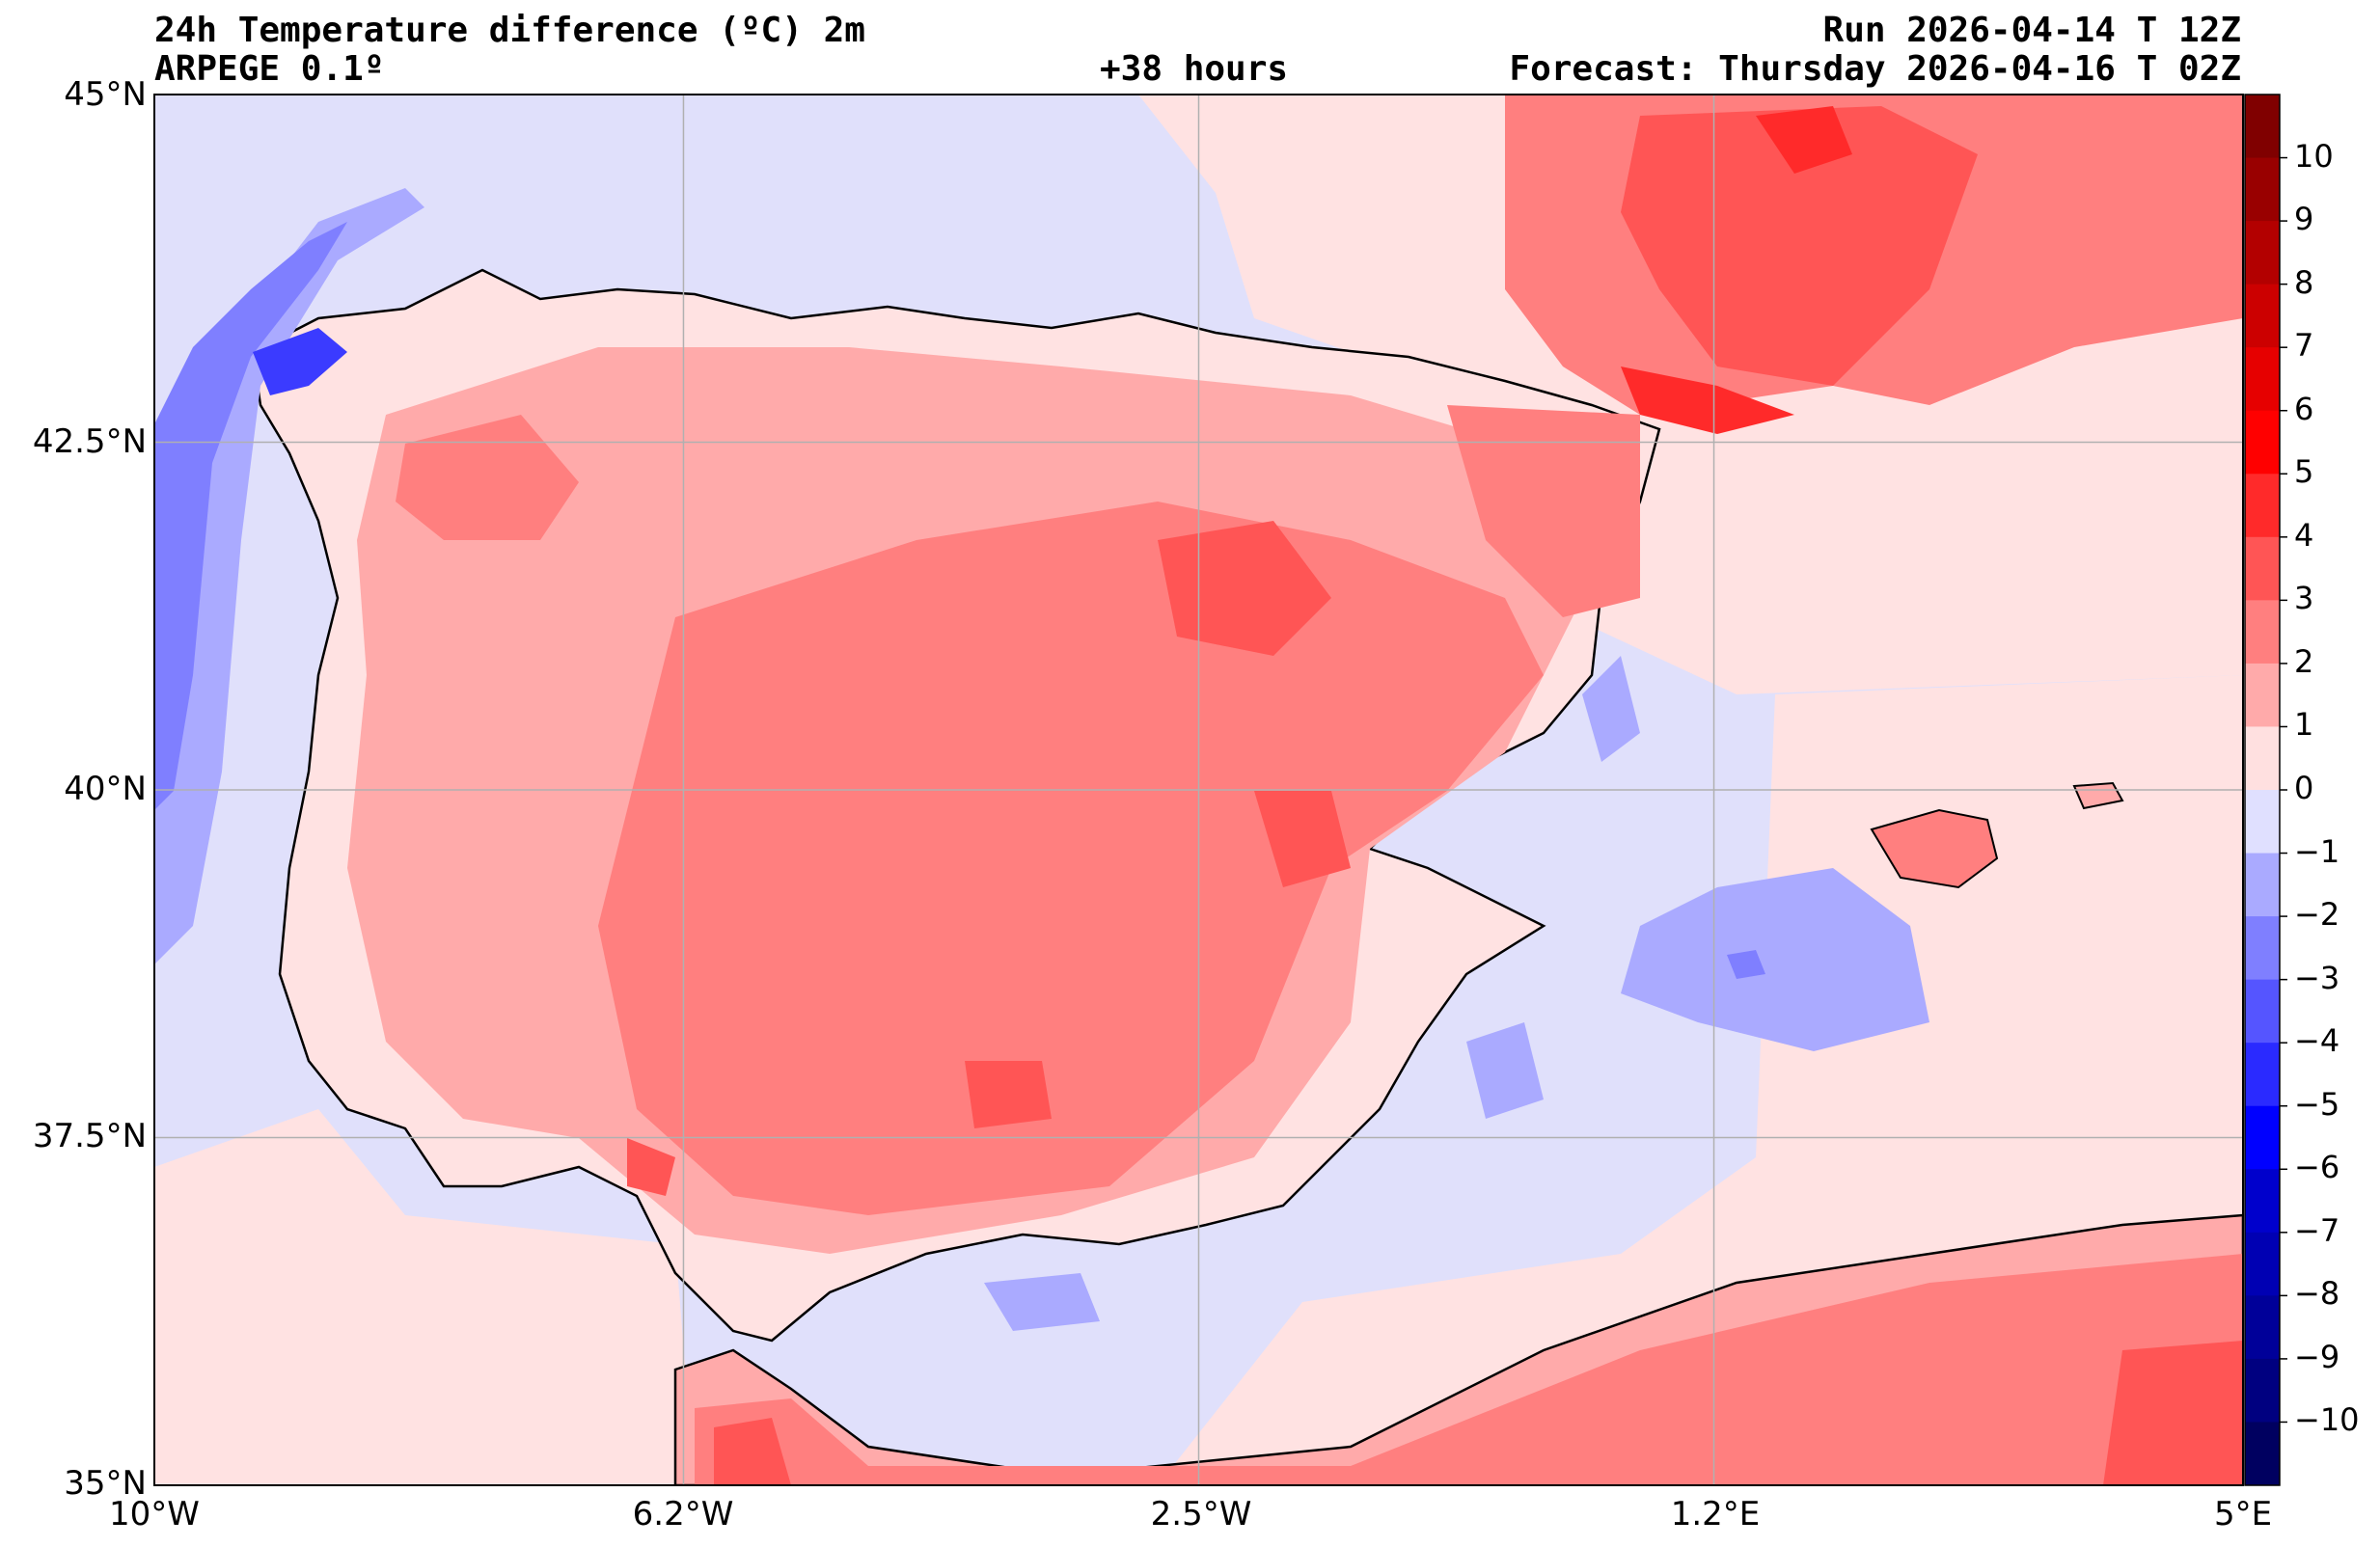  Describe the element at coordinates (510, 30) in the screenshot. I see `chart-title: 24h Temperature difference (ºC) 2m` at that location.